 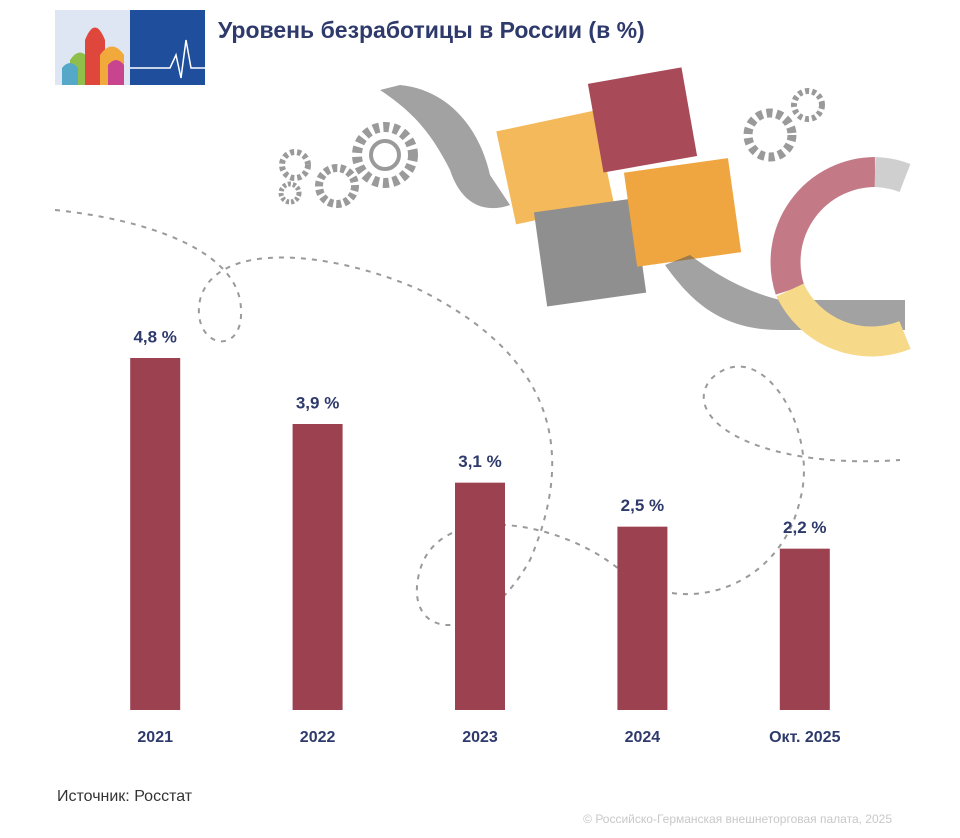 I want to click on value-label: 3,1 %, so click(x=479, y=461).